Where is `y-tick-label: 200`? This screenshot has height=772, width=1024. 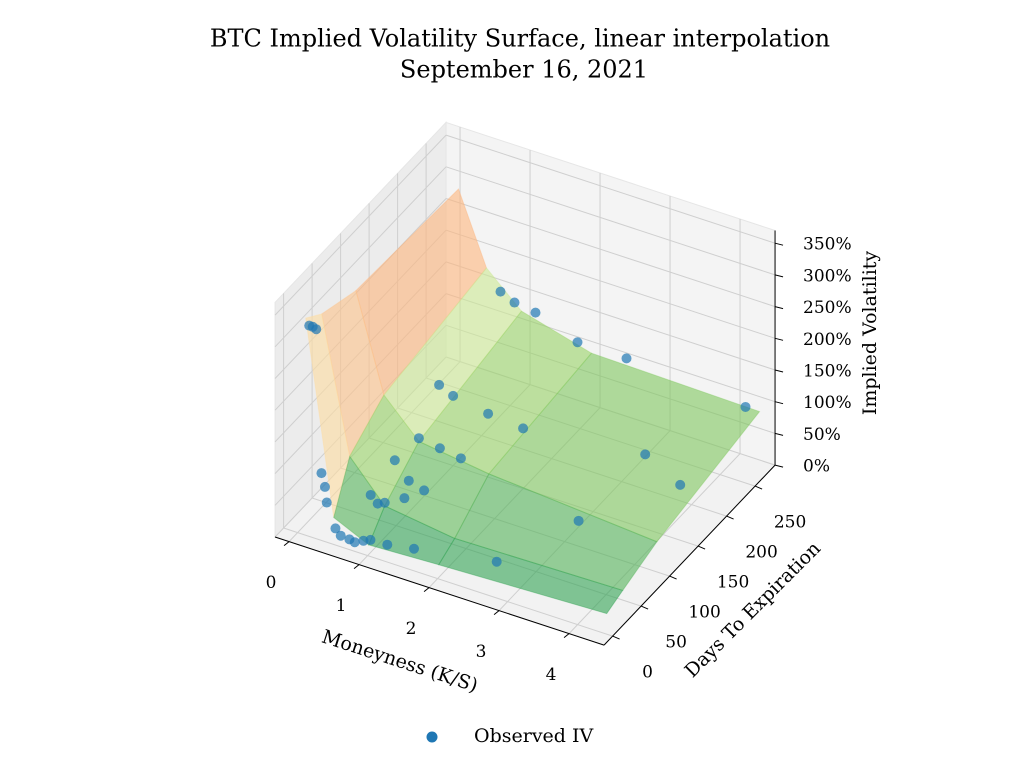 y-tick-label: 200 is located at coordinates (761, 553).